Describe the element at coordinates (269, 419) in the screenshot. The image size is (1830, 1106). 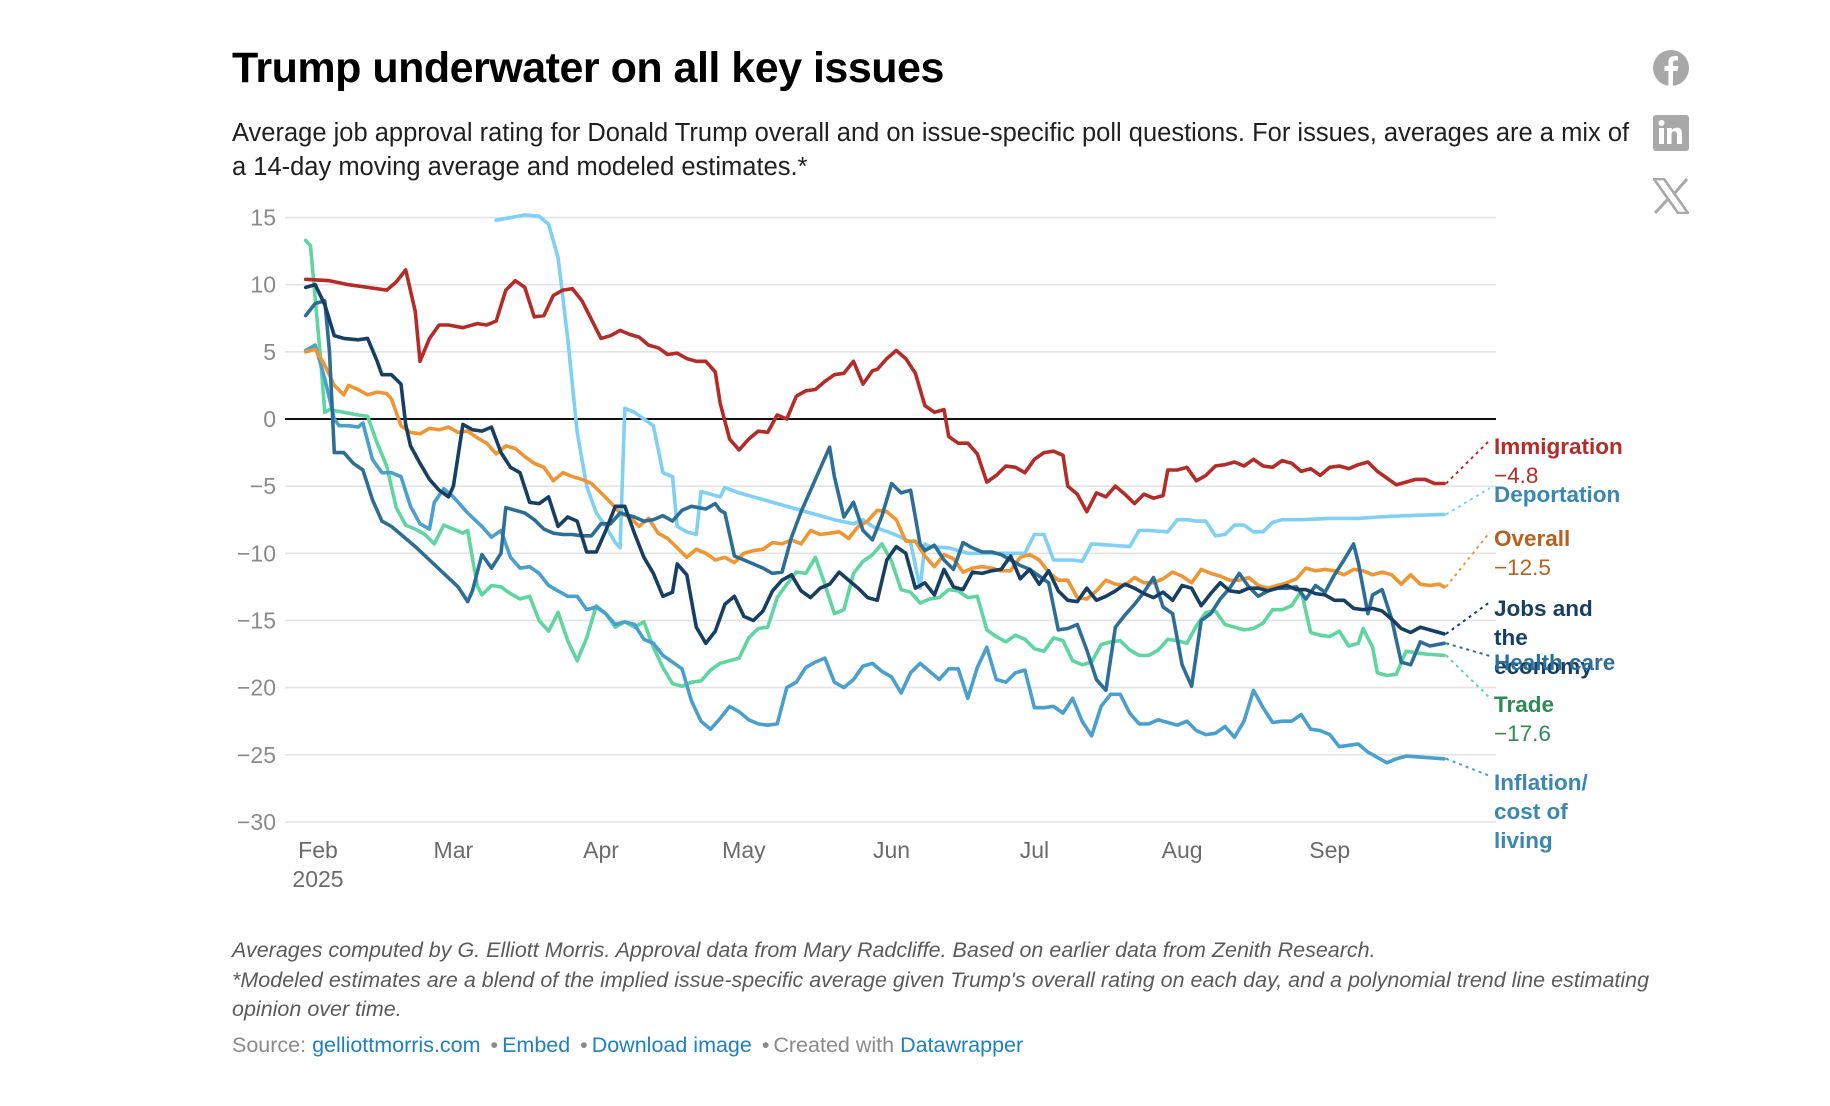
I see `y-tick-label: 0` at that location.